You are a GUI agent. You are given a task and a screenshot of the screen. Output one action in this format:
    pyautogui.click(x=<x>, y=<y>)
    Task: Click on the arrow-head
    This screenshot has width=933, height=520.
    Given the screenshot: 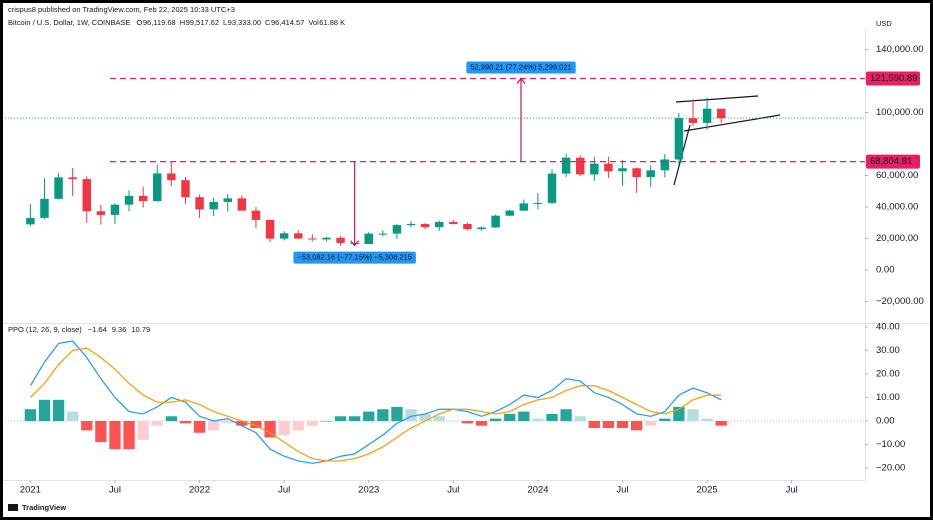 What is the action you would take?
    pyautogui.click(x=521, y=80)
    